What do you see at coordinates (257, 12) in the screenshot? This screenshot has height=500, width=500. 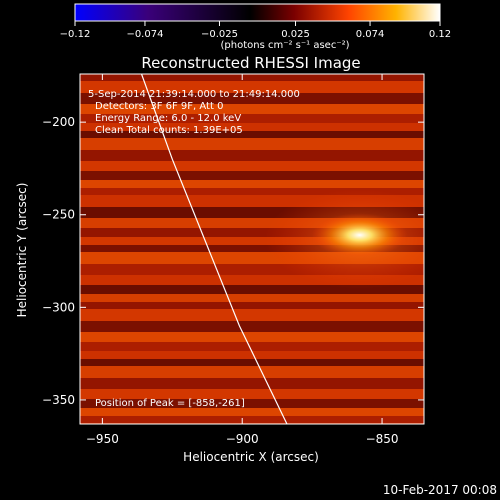 I see `colorbar-gradient` at bounding box center [257, 12].